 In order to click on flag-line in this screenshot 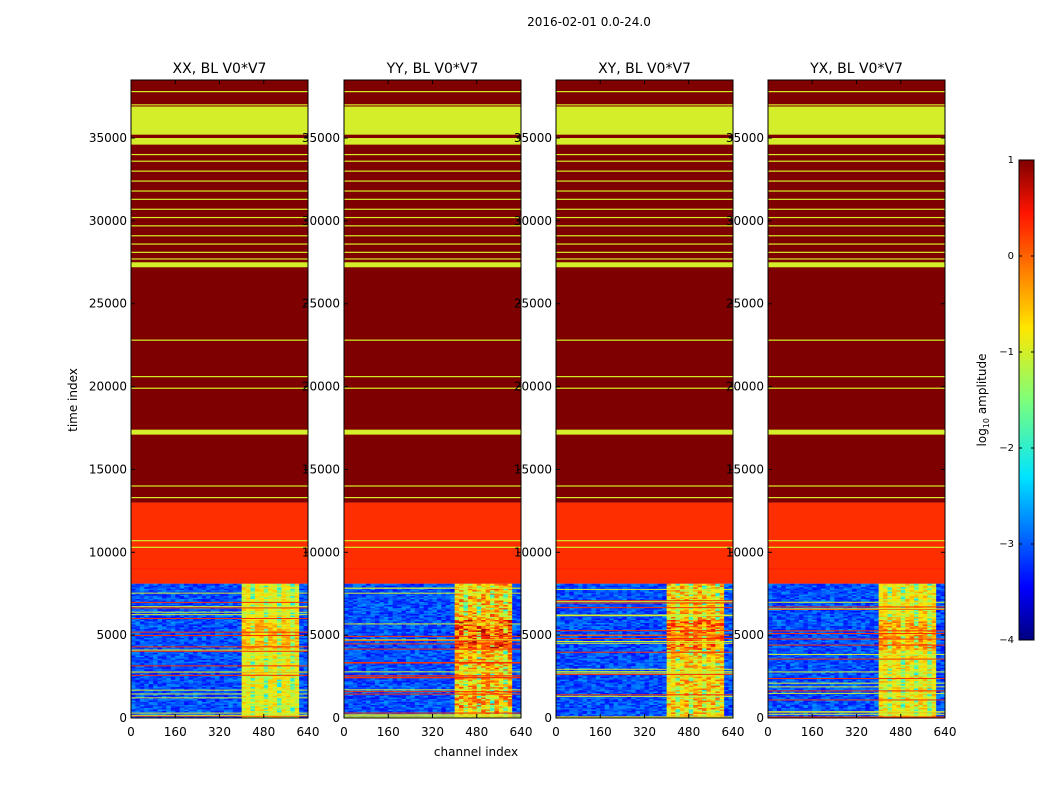, I will do `click(219, 171)`.